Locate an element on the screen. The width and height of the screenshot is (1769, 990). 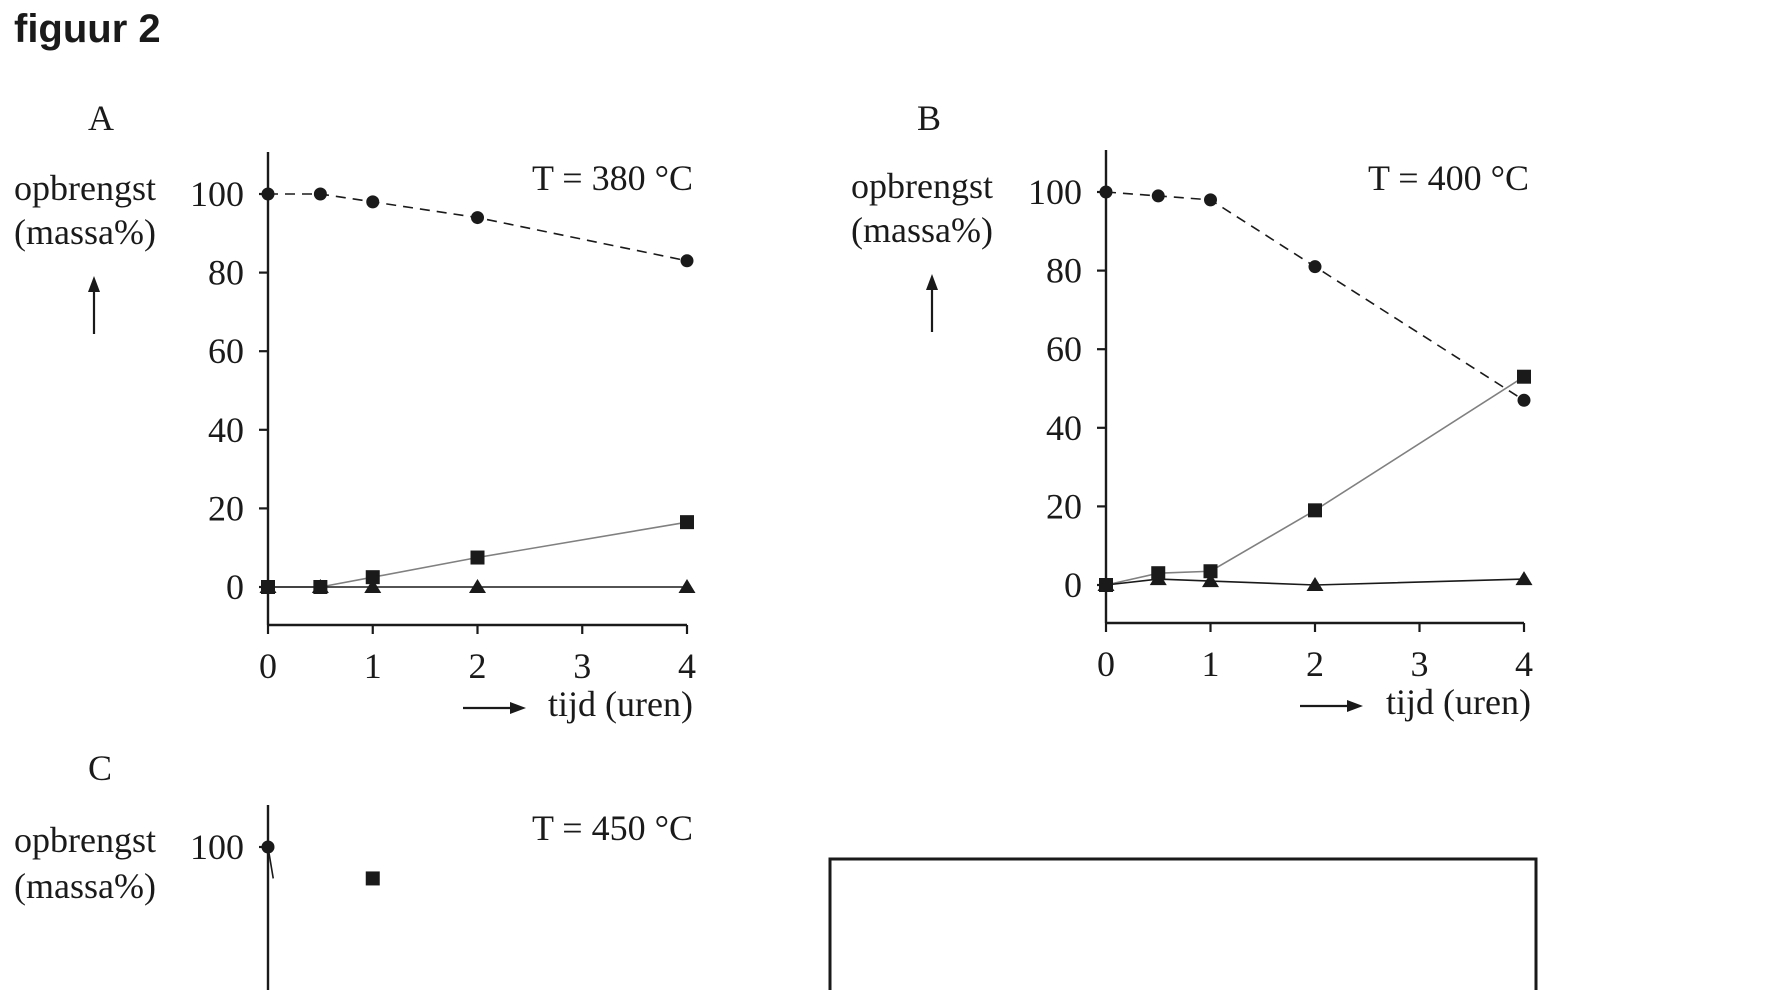
panel-label-a: A is located at coordinates (101, 118).